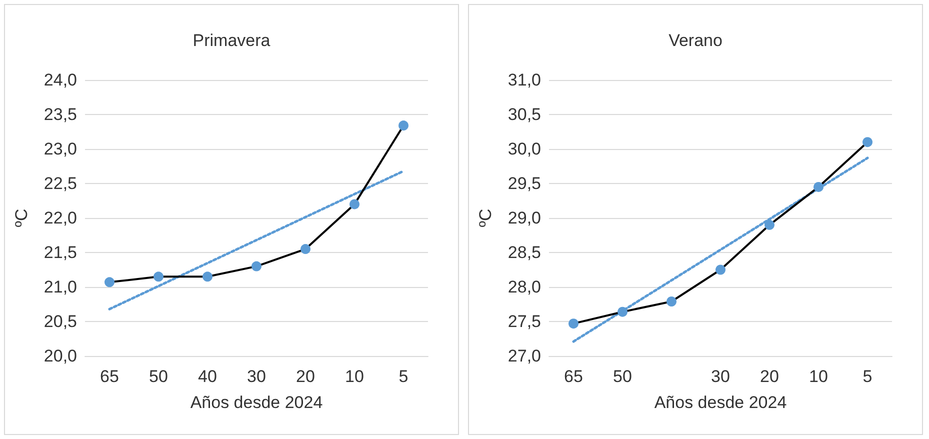 The height and width of the screenshot is (439, 929). I want to click on y-tick-label: 29,5, so click(524, 183).